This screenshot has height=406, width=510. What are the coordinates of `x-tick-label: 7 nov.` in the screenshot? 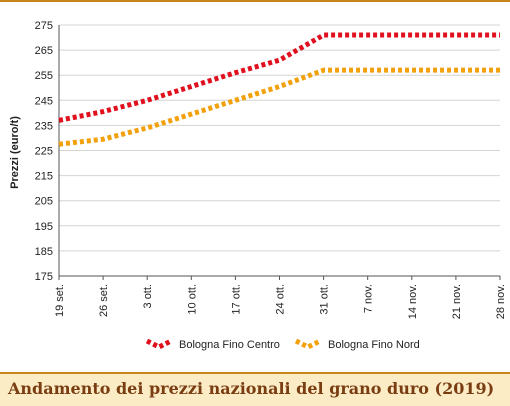 It's located at (369, 298).